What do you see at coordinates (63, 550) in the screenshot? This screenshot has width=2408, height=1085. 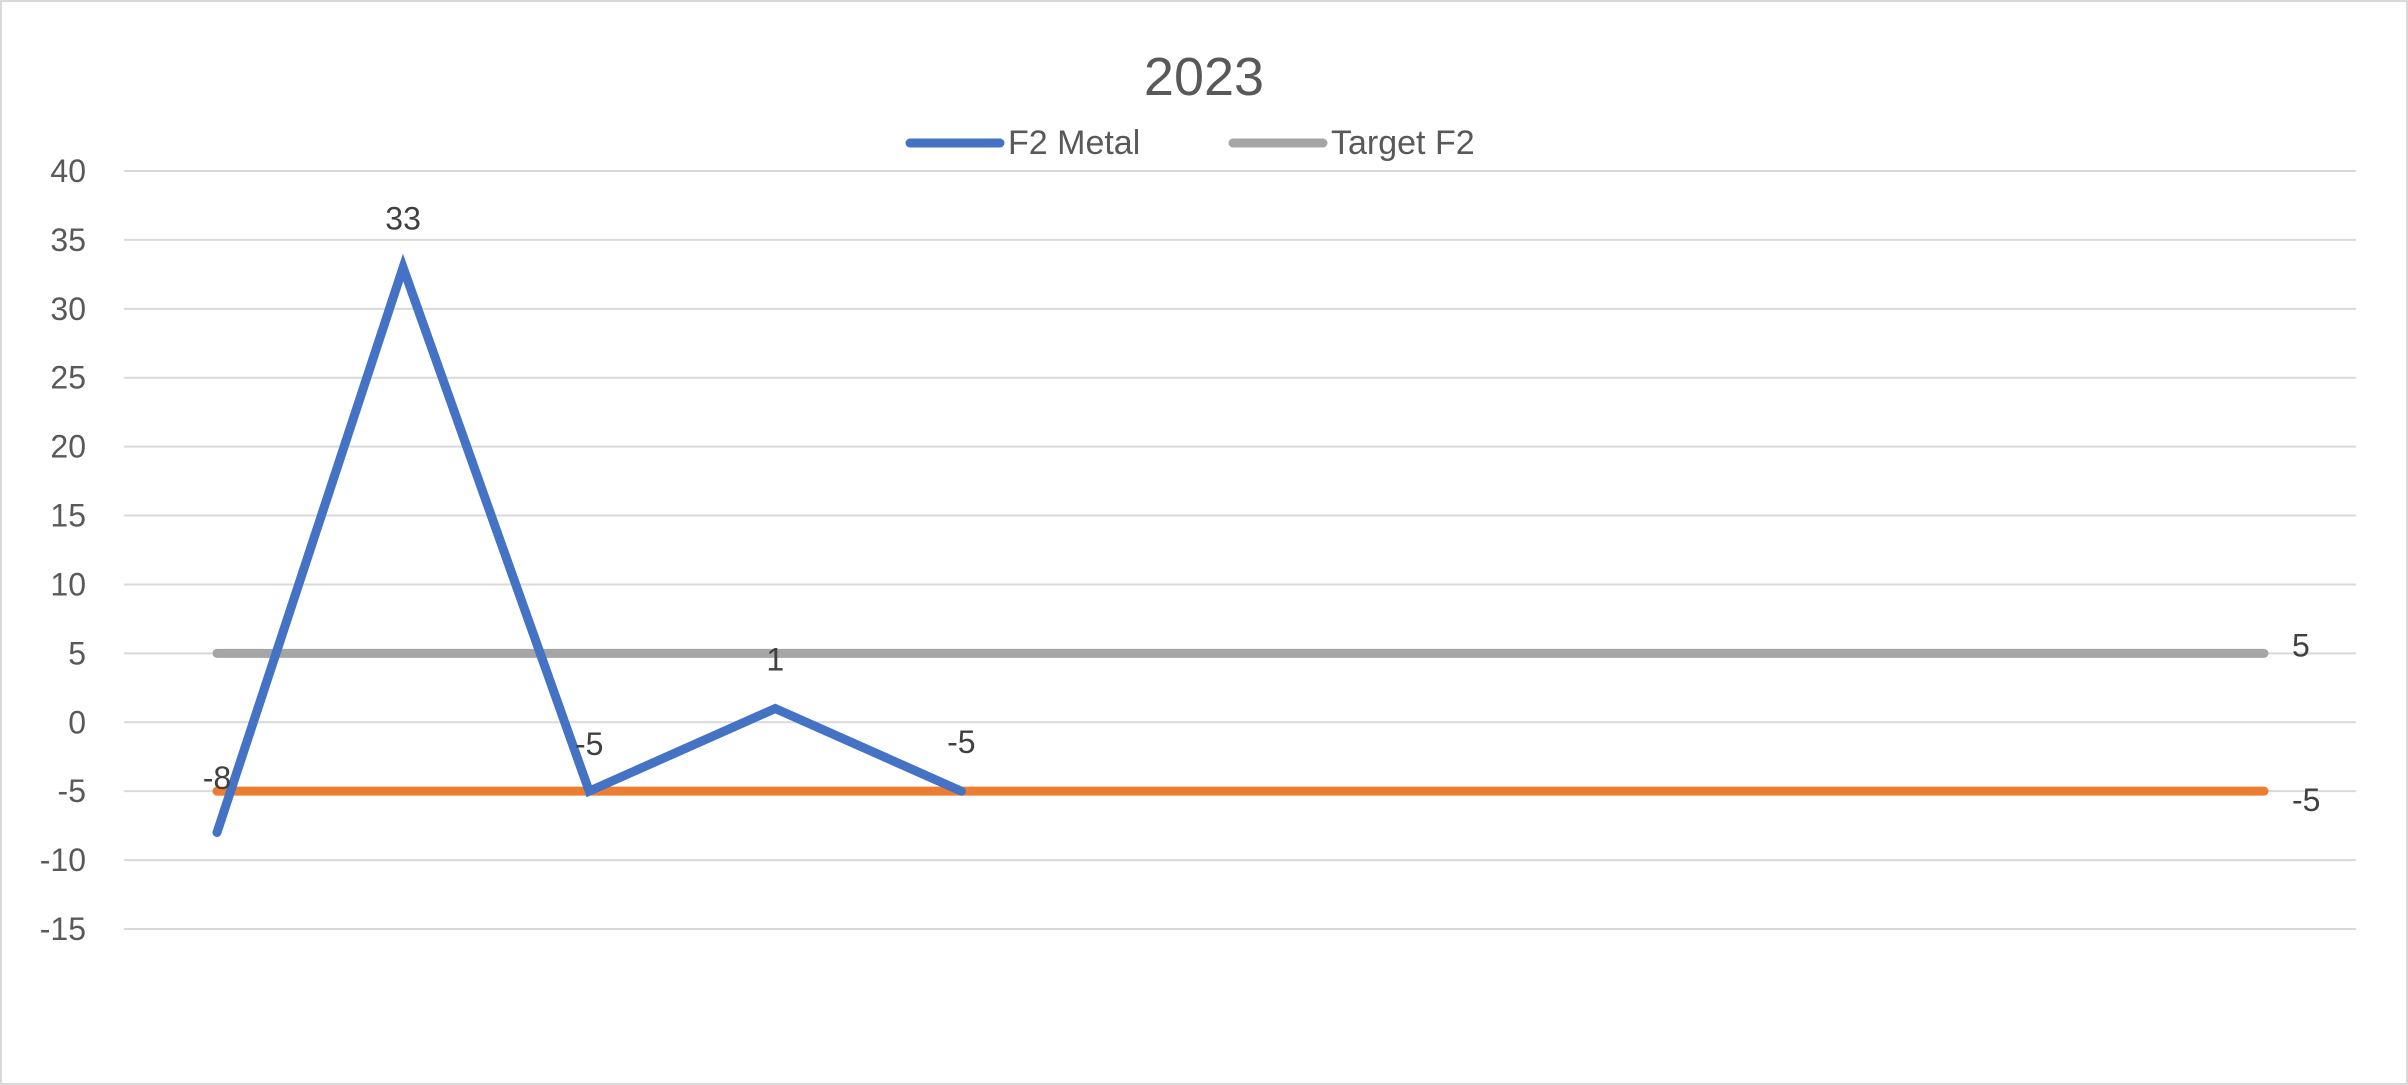 I see `y-axis-ticks: 40 35 30 25 20 15 10 5 0 -5 -10 -15` at bounding box center [63, 550].